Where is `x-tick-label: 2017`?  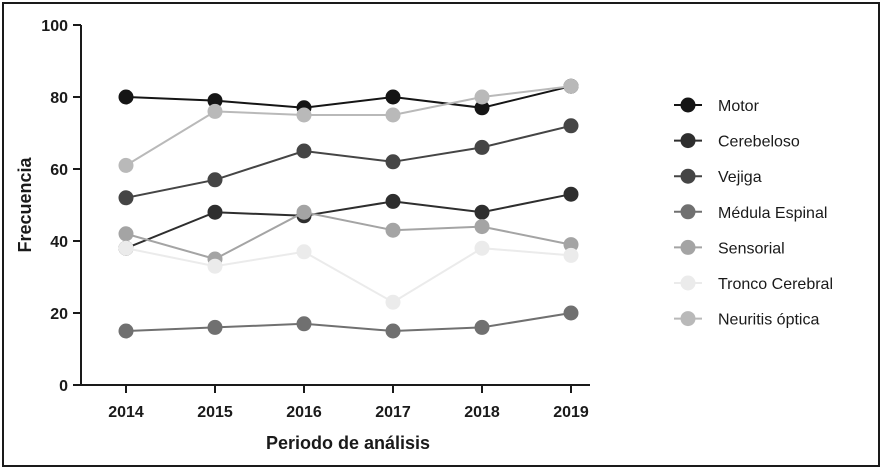
x-tick-label: 2017 is located at coordinates (393, 412).